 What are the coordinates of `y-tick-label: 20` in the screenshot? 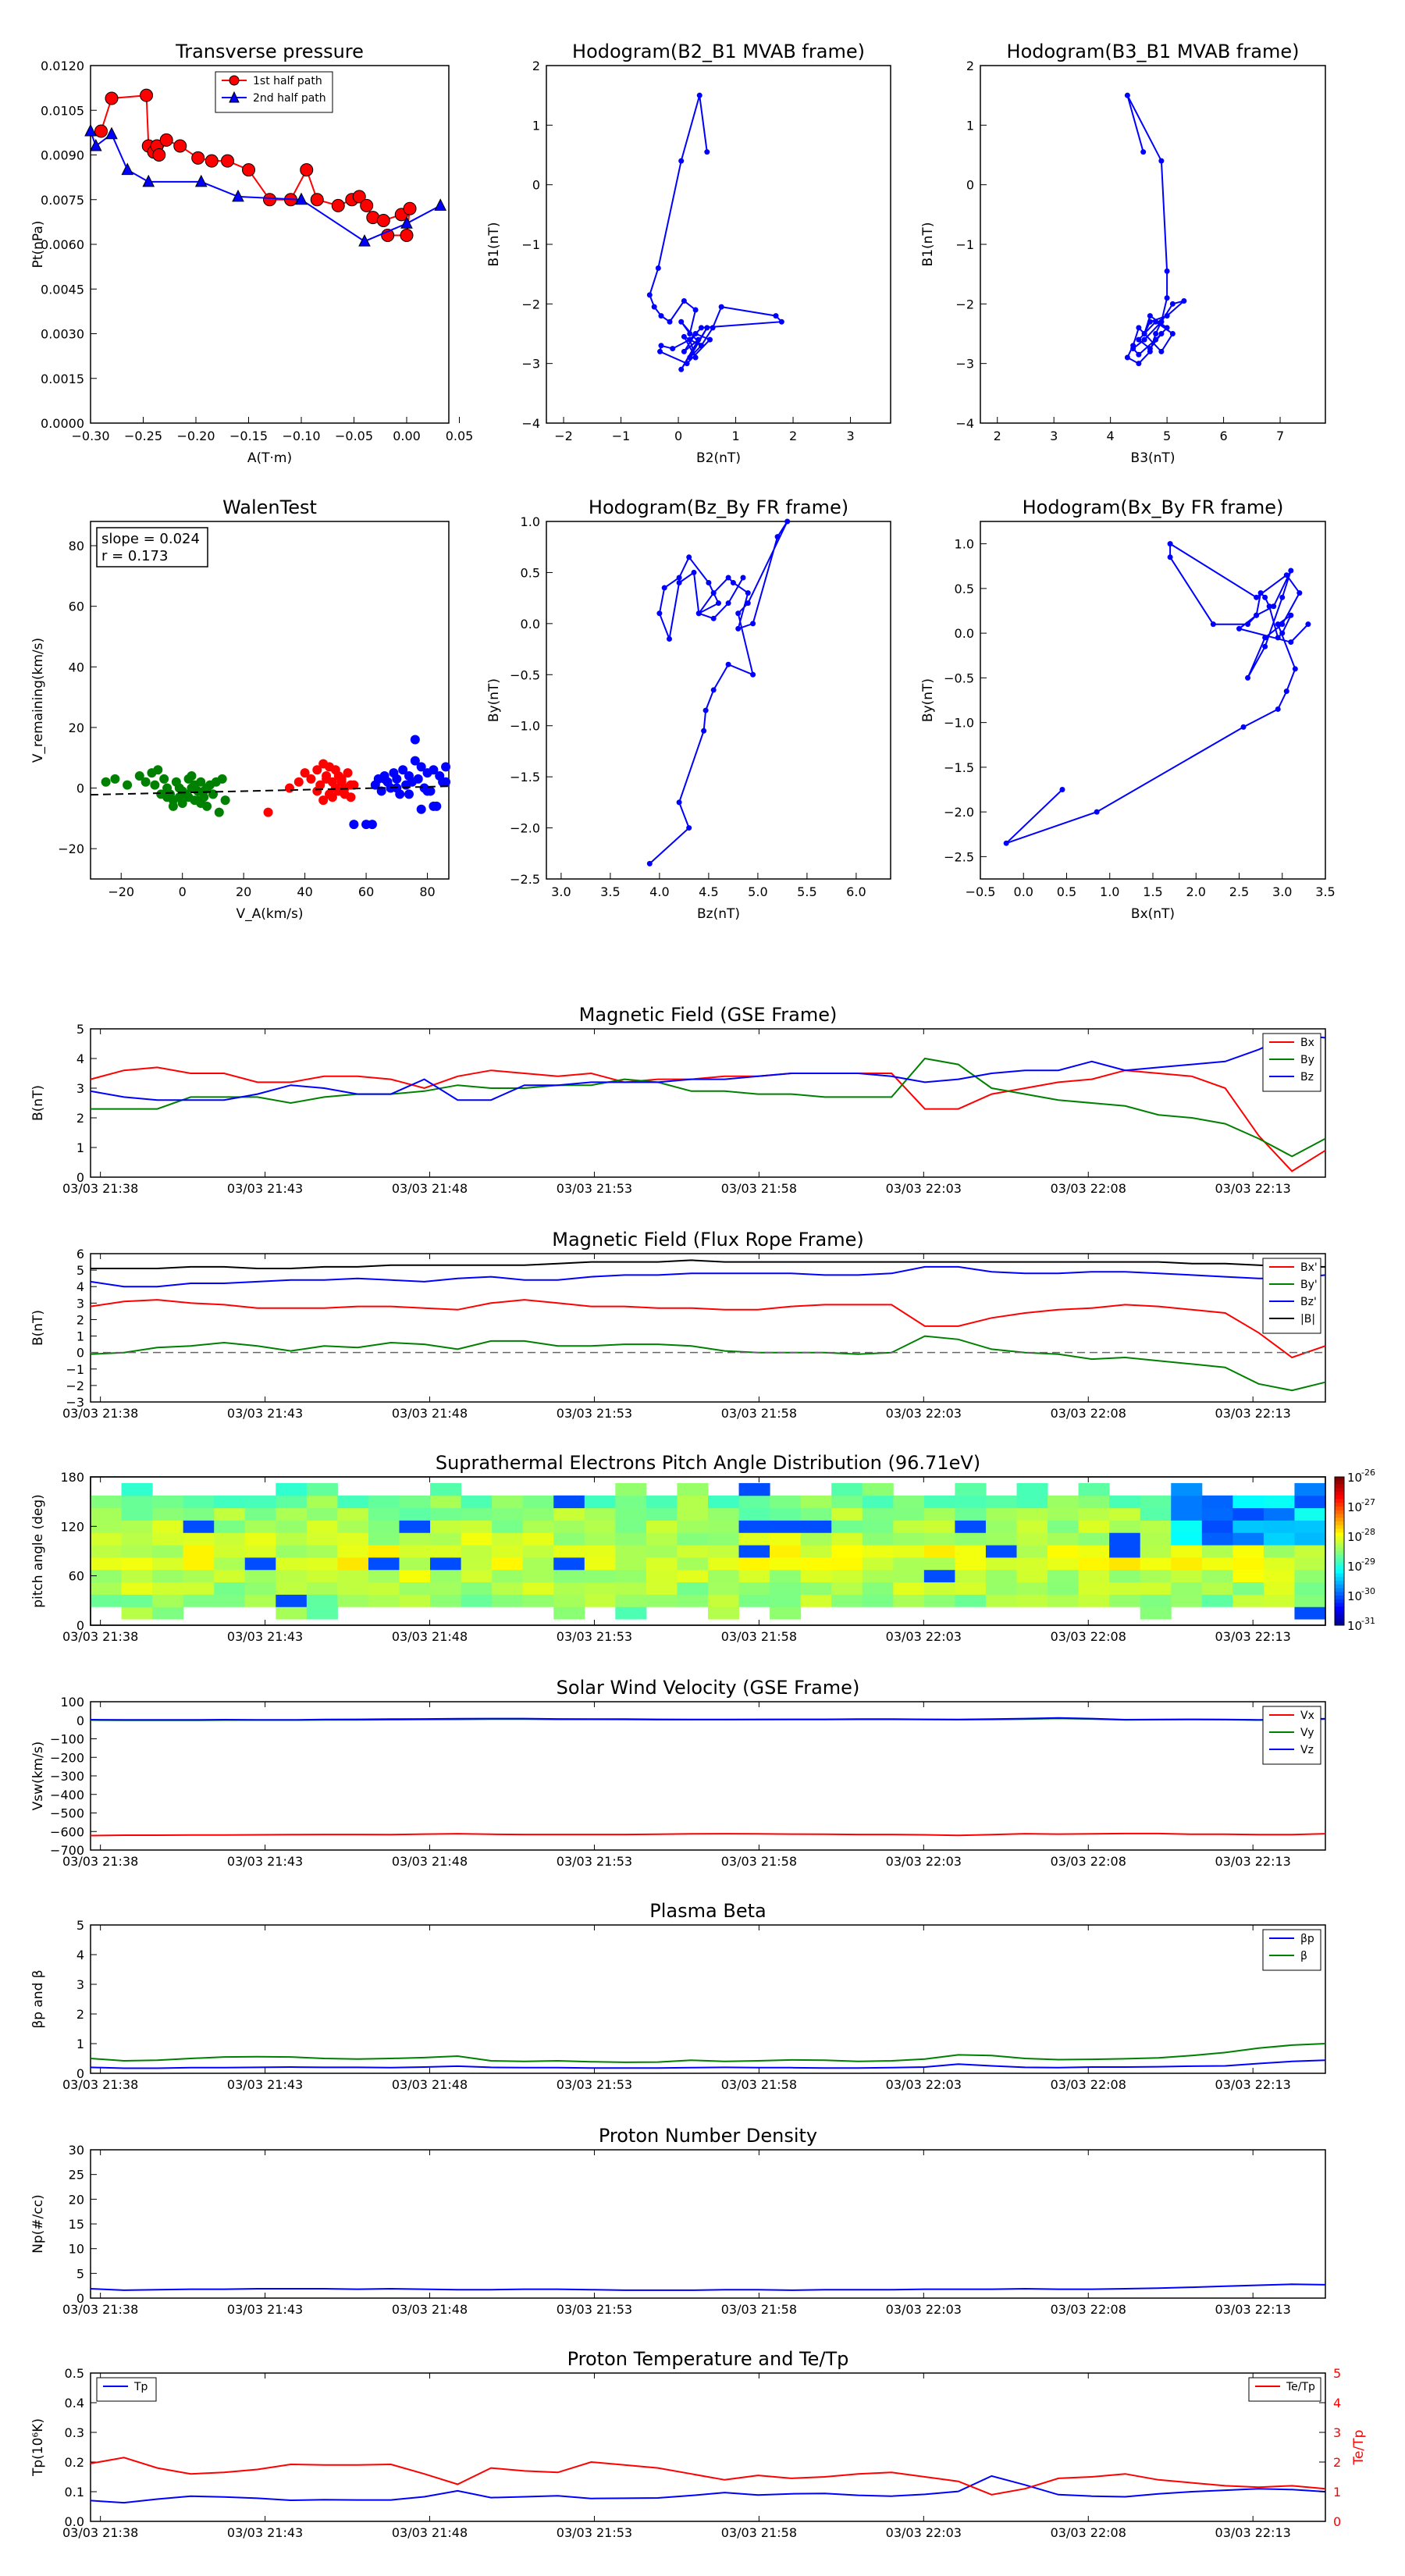 It's located at (76, 2199).